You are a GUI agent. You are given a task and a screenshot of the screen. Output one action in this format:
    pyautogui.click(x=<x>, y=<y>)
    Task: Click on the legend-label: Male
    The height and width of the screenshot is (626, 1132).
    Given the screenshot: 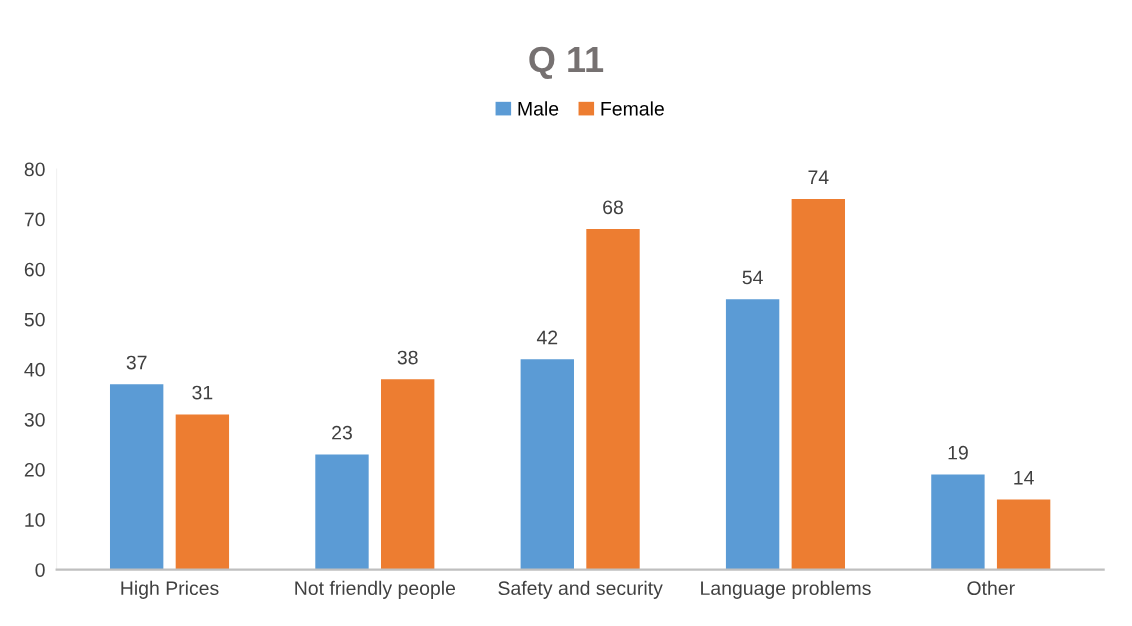 What is the action you would take?
    pyautogui.click(x=538, y=108)
    